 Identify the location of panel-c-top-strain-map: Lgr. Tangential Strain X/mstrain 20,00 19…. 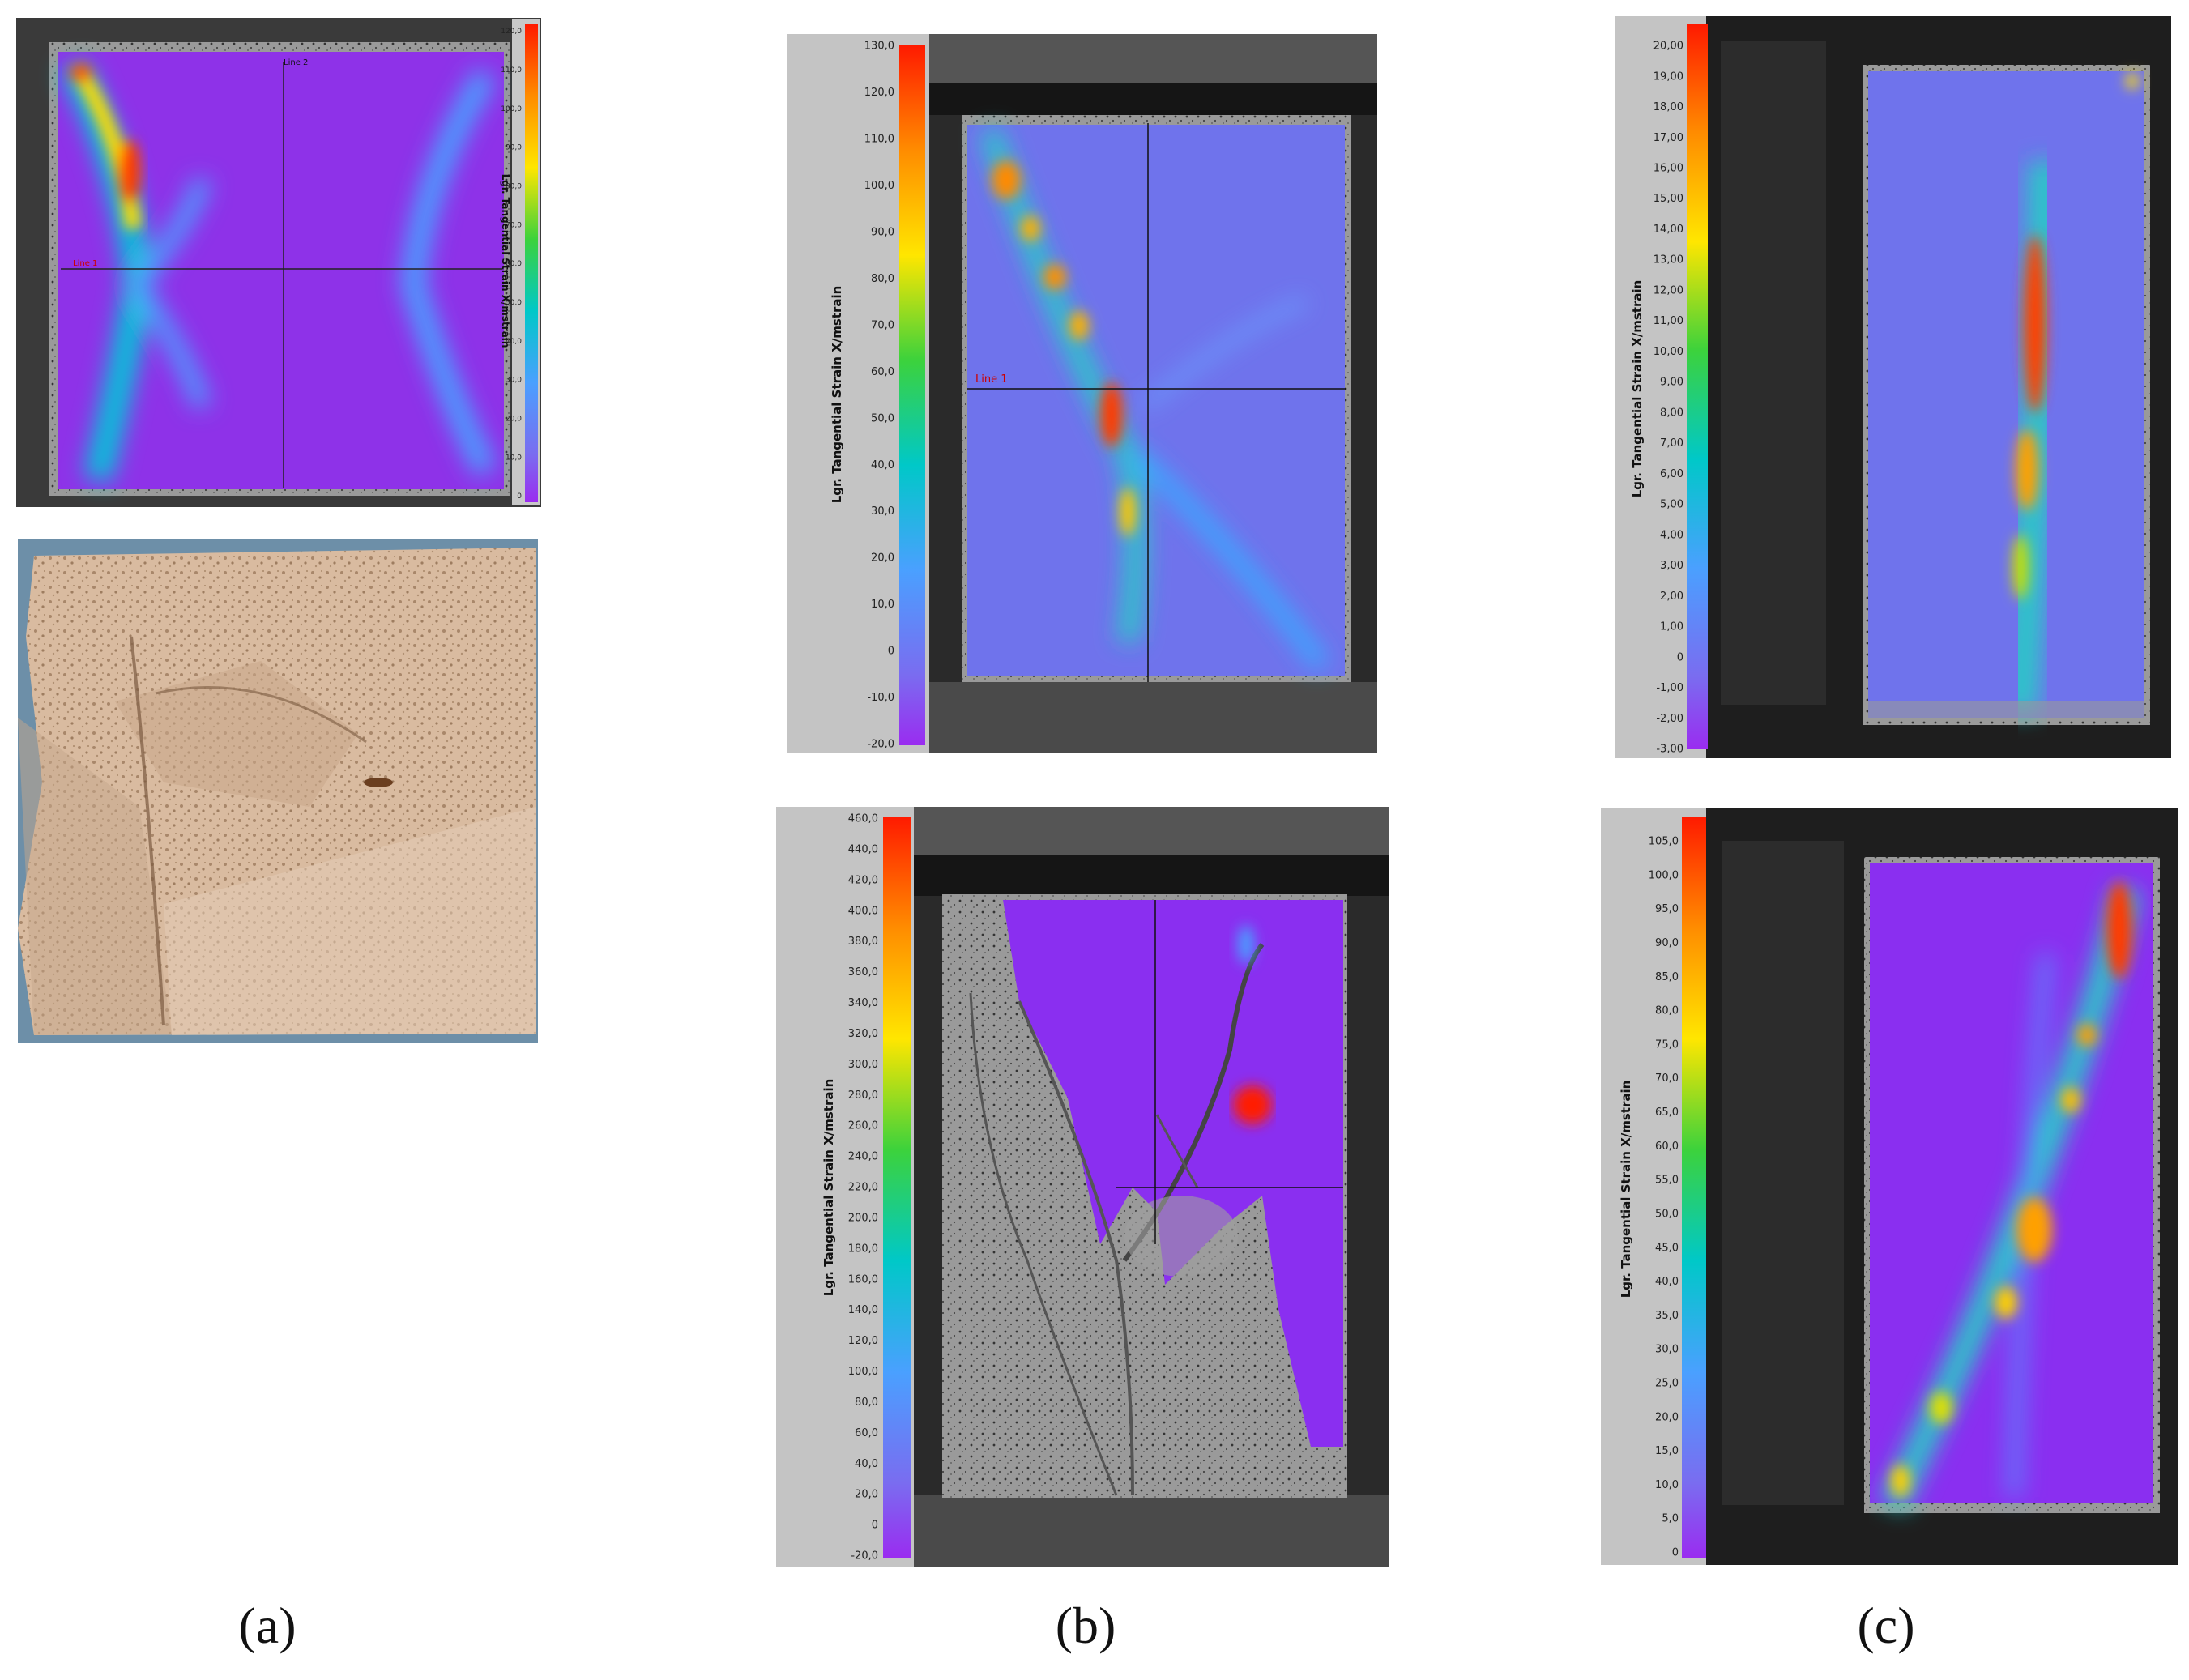
(1893, 387).